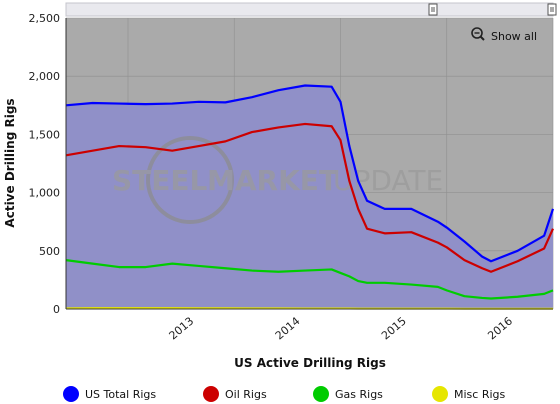 Image resolution: width=560 pixels, height=404 pixels. Describe the element at coordinates (182, 328) in the screenshot. I see `x-tick-label: 2013` at that location.